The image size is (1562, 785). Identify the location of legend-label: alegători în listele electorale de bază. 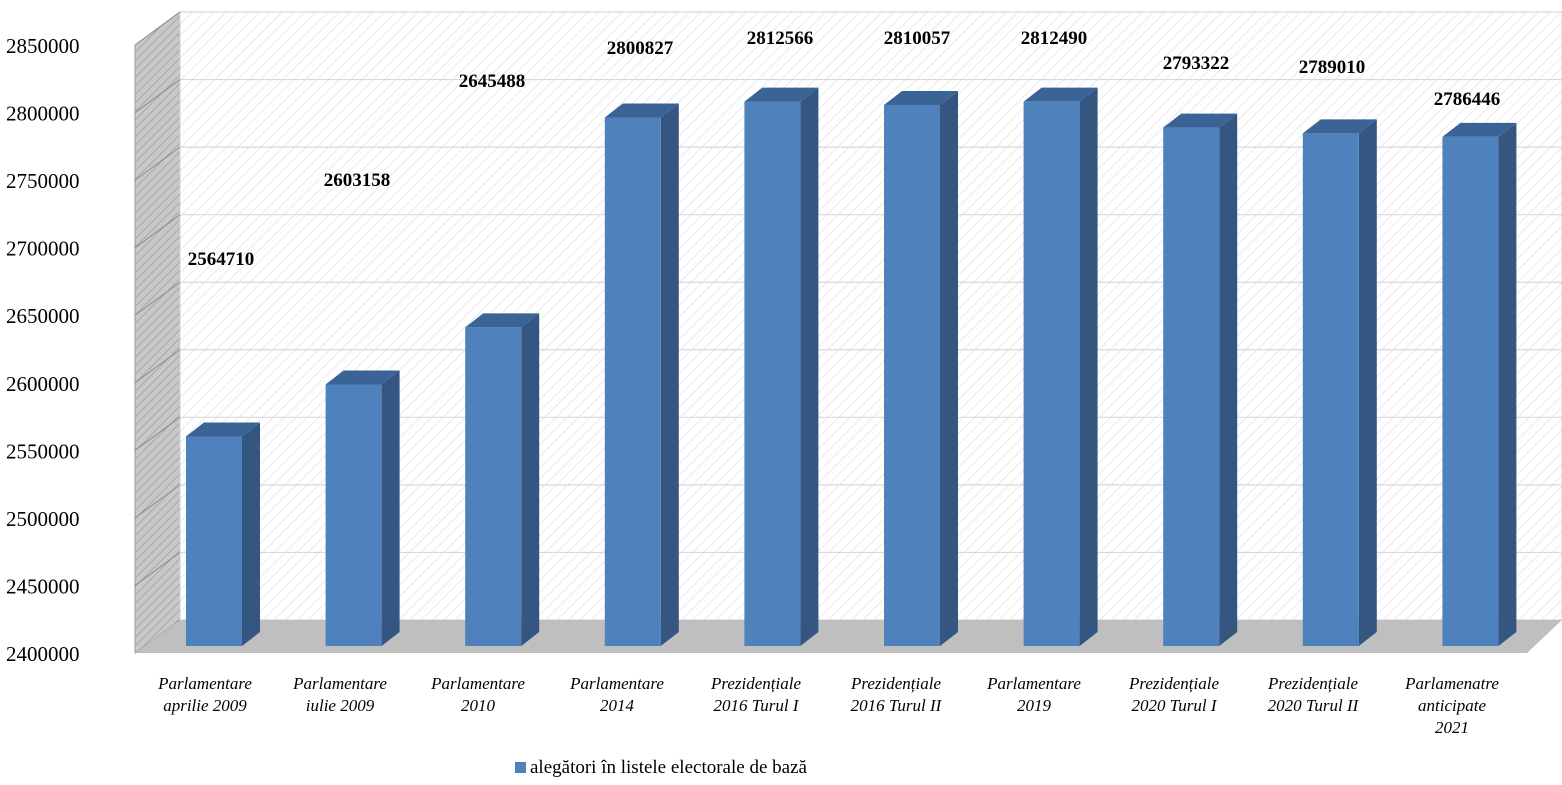
(668, 767).